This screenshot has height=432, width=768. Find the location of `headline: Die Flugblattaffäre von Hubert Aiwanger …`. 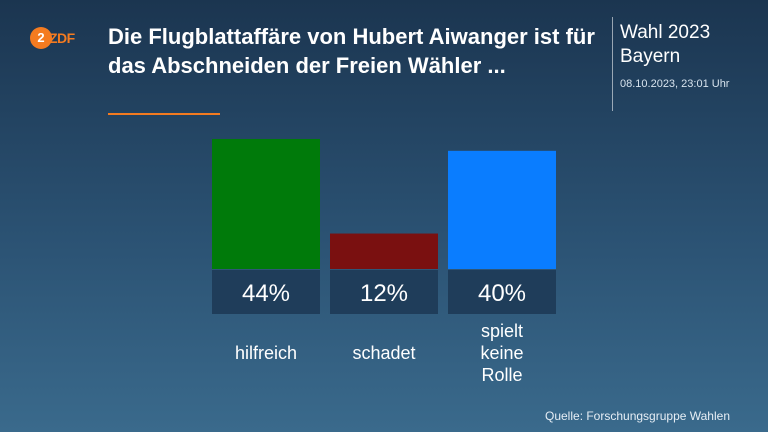

headline: Die Flugblattaffäre von Hubert Aiwanger … is located at coordinates (351, 51).